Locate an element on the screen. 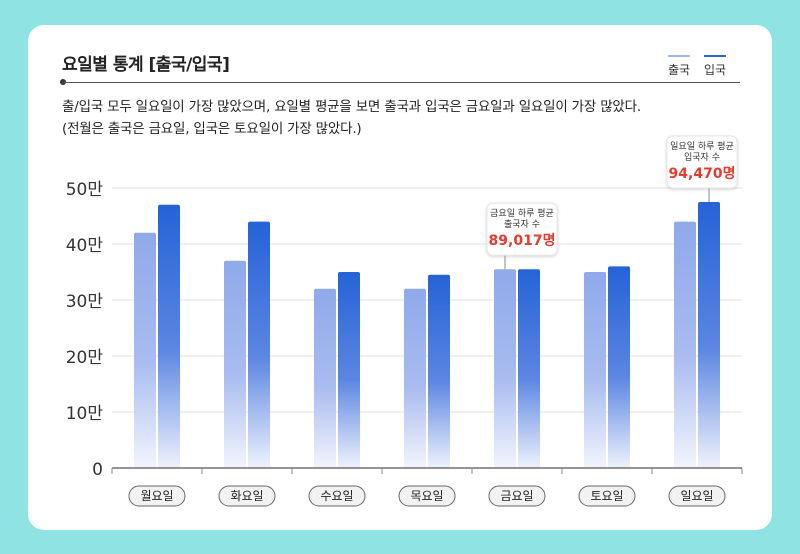 This screenshot has height=554, width=800. x-tick-label: 목요일 is located at coordinates (426, 496).